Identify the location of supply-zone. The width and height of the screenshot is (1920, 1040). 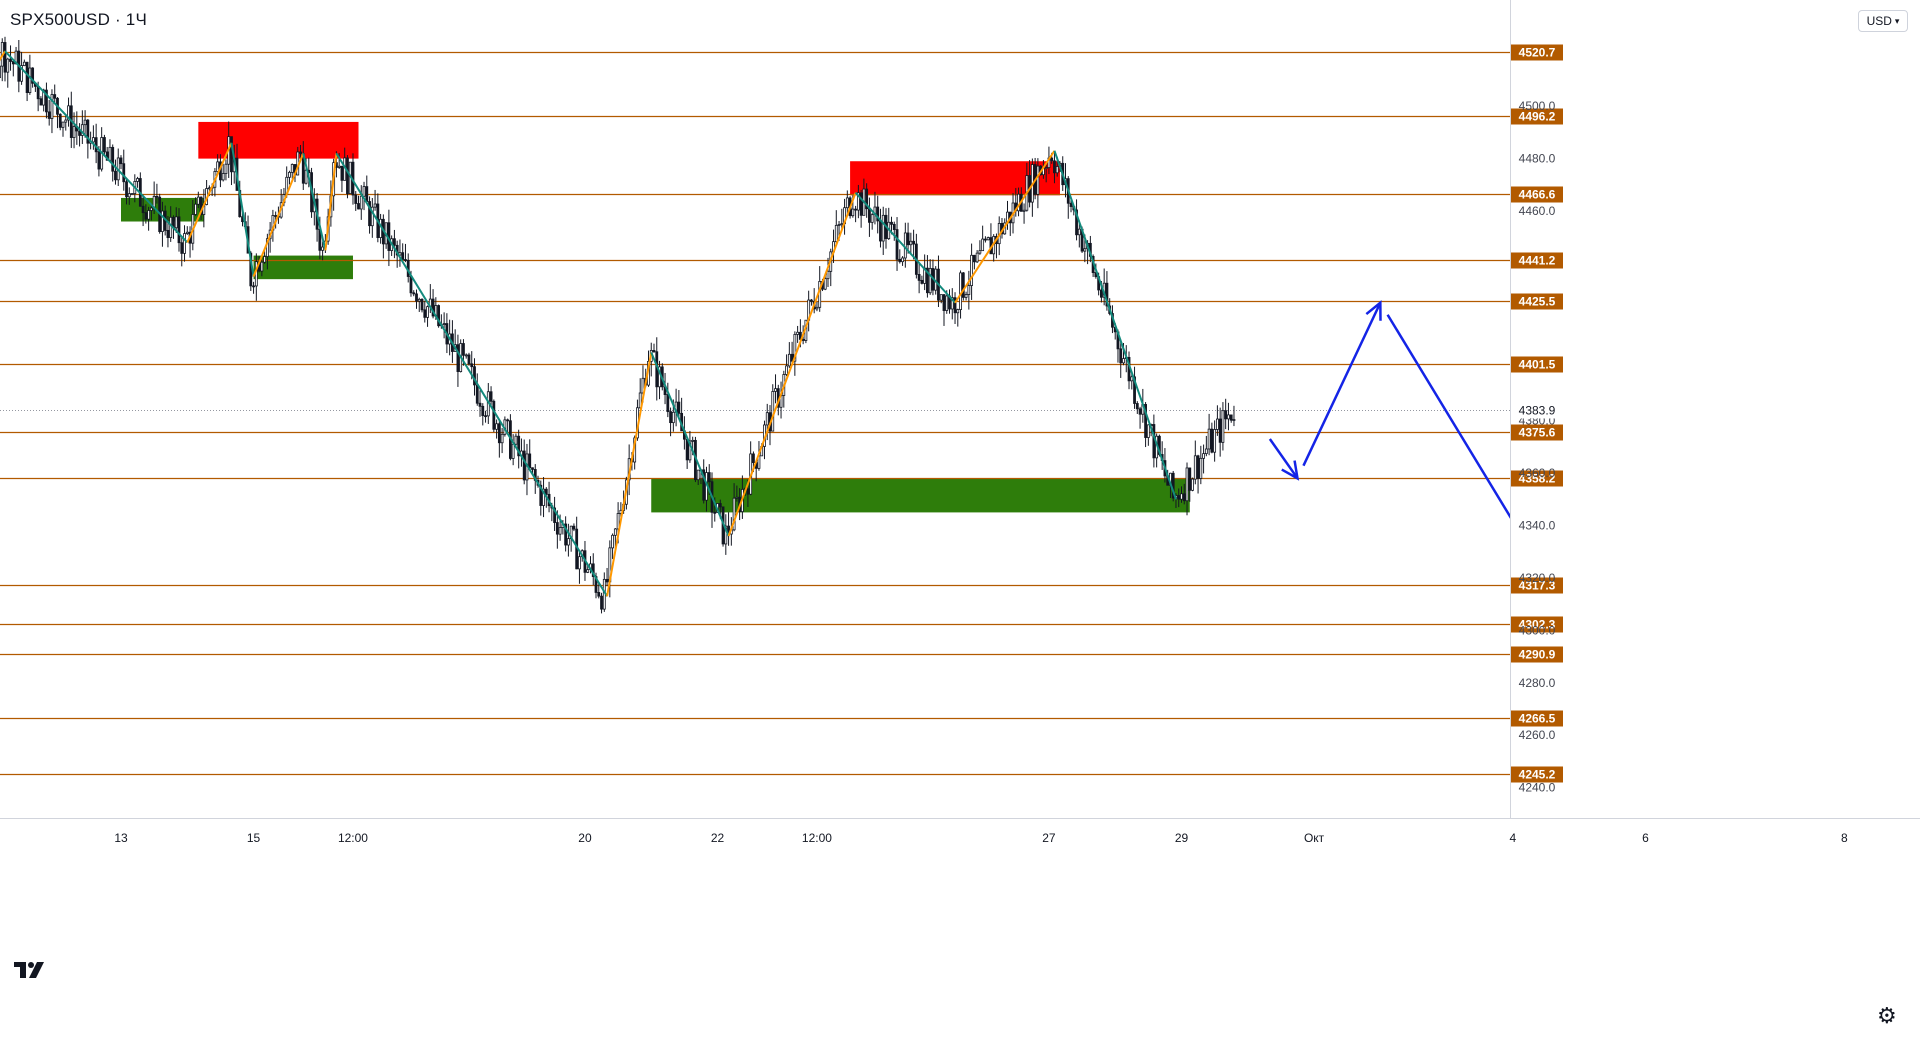
(955, 178).